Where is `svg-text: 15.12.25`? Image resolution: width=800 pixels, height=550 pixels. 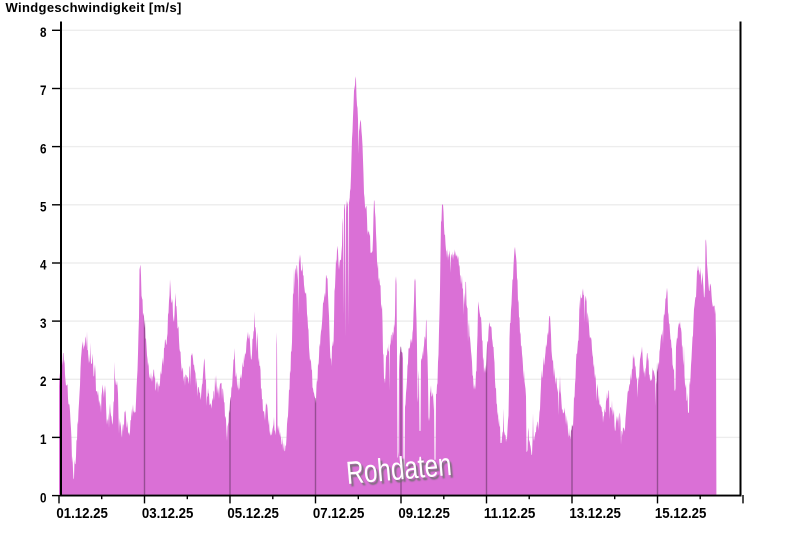 svg-text: 15.12.25 is located at coordinates (681, 513).